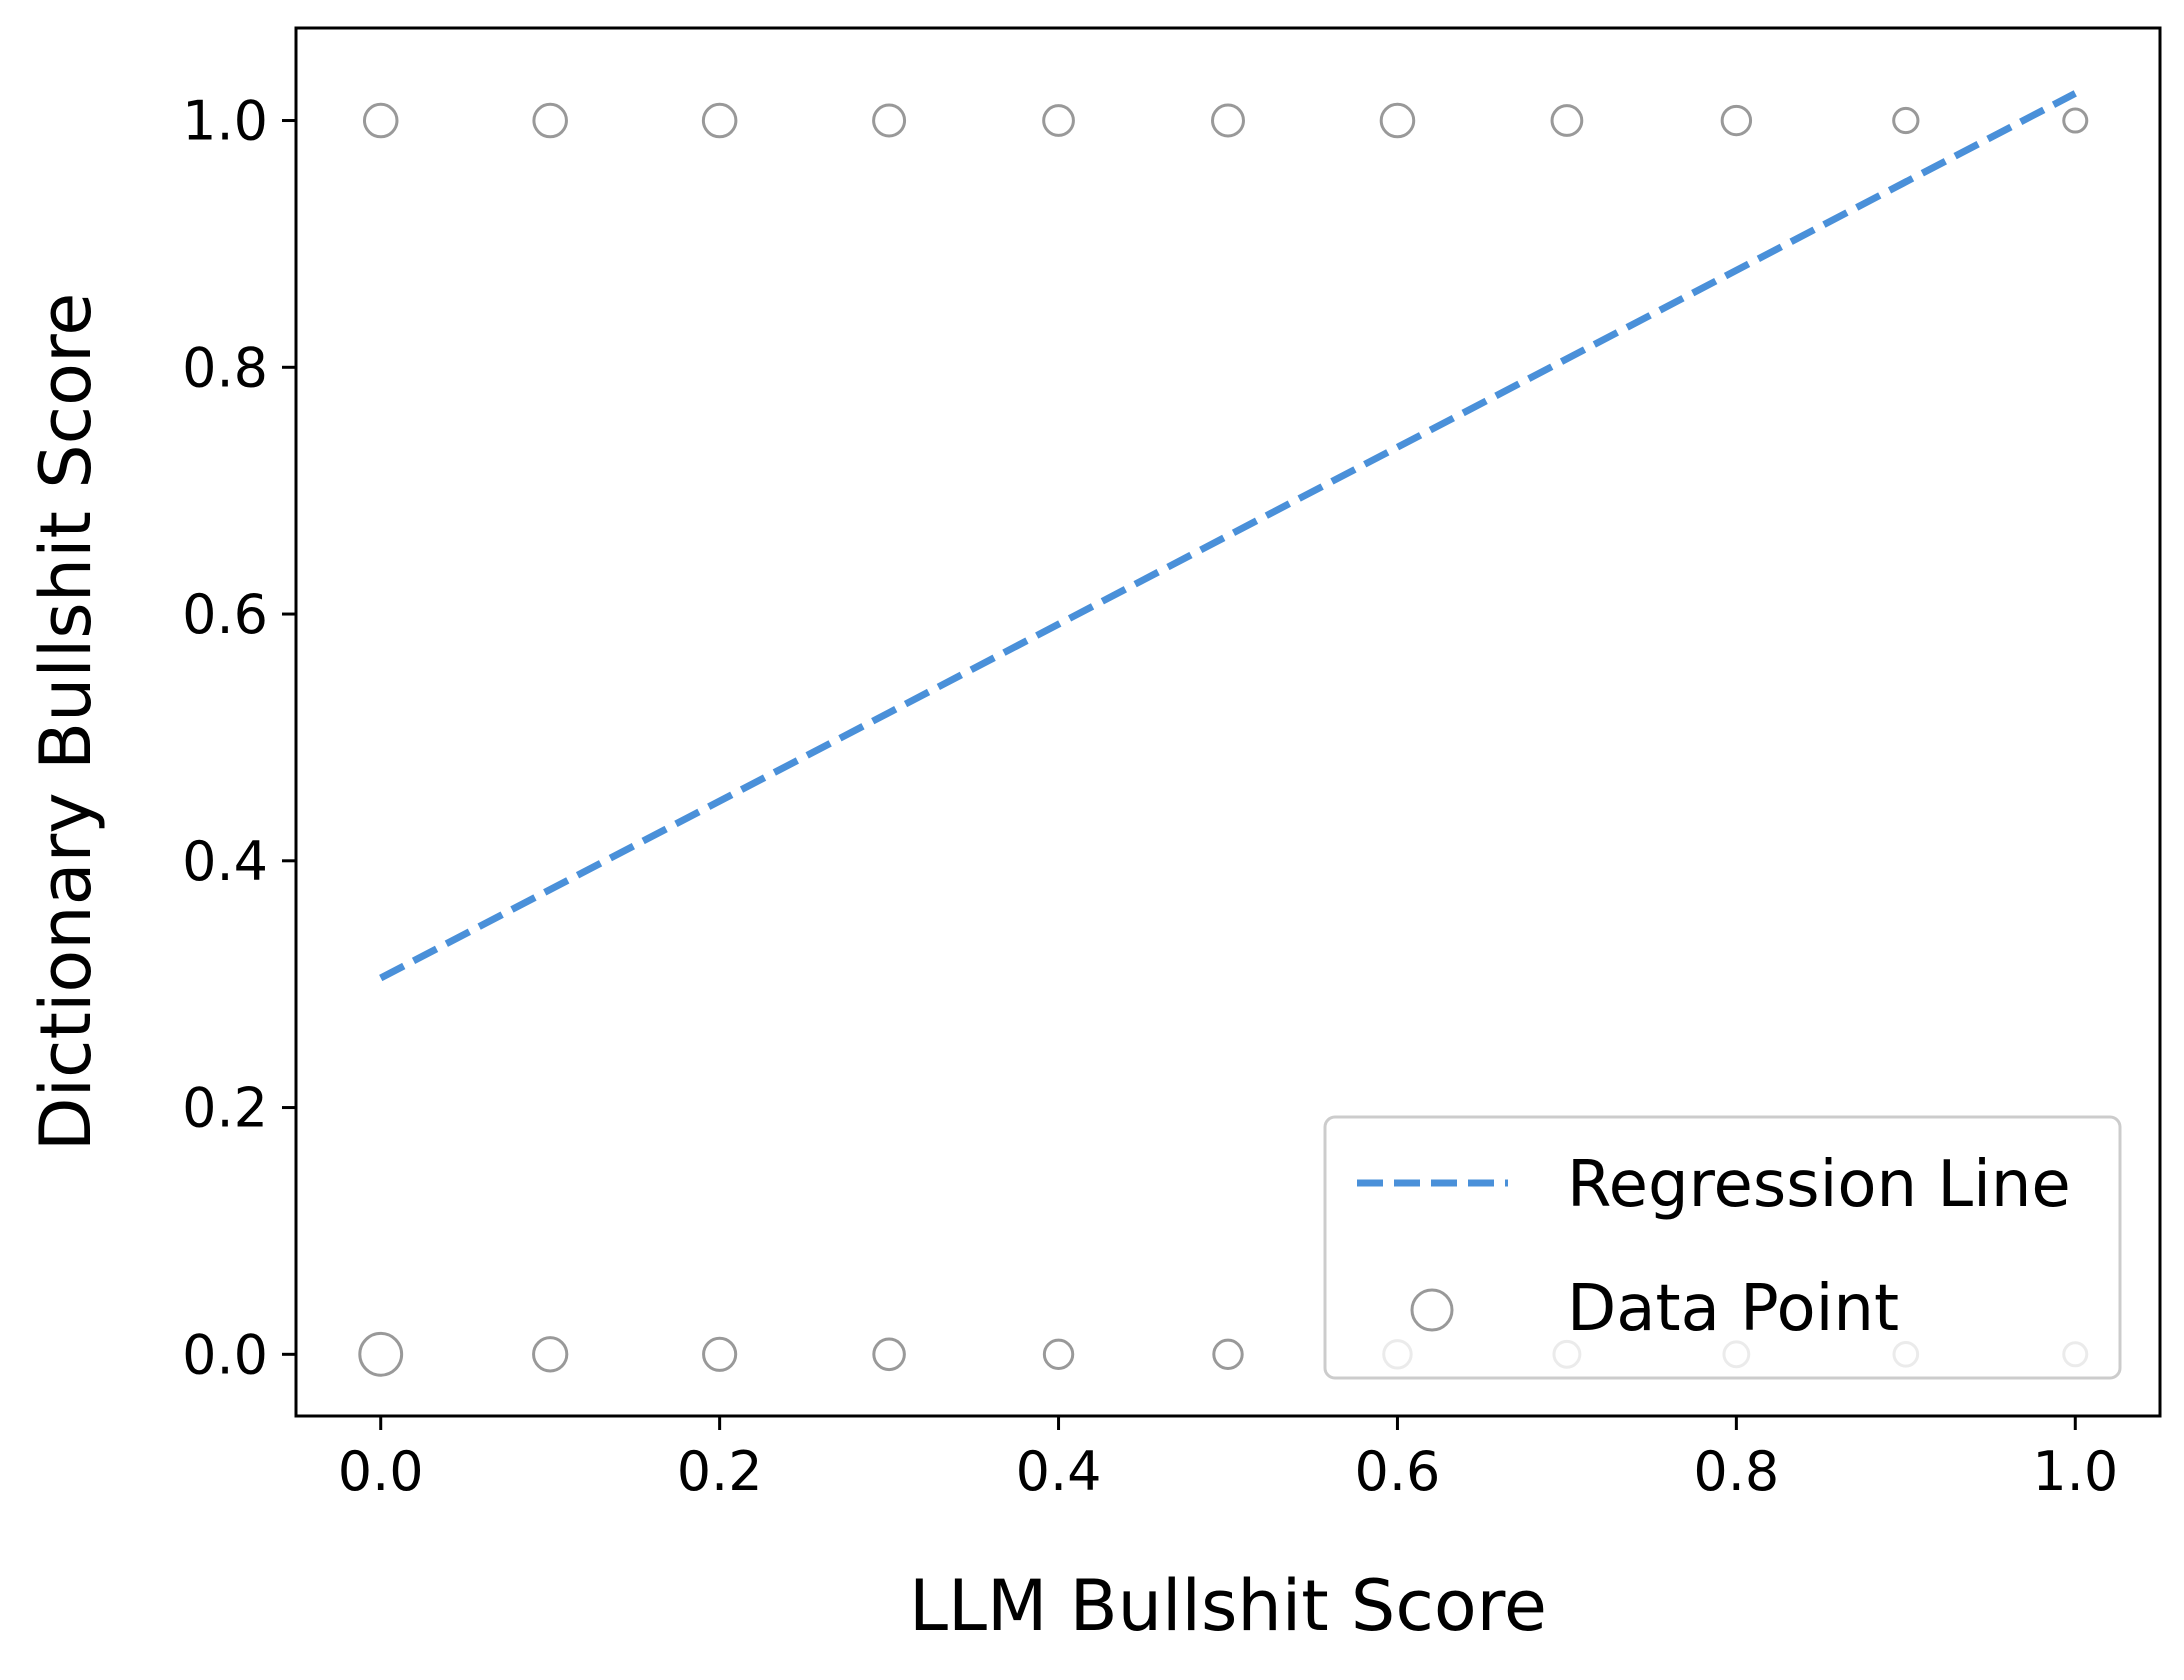  What do you see at coordinates (1398, 1471) in the screenshot?
I see `x-tick-label: 0.6` at bounding box center [1398, 1471].